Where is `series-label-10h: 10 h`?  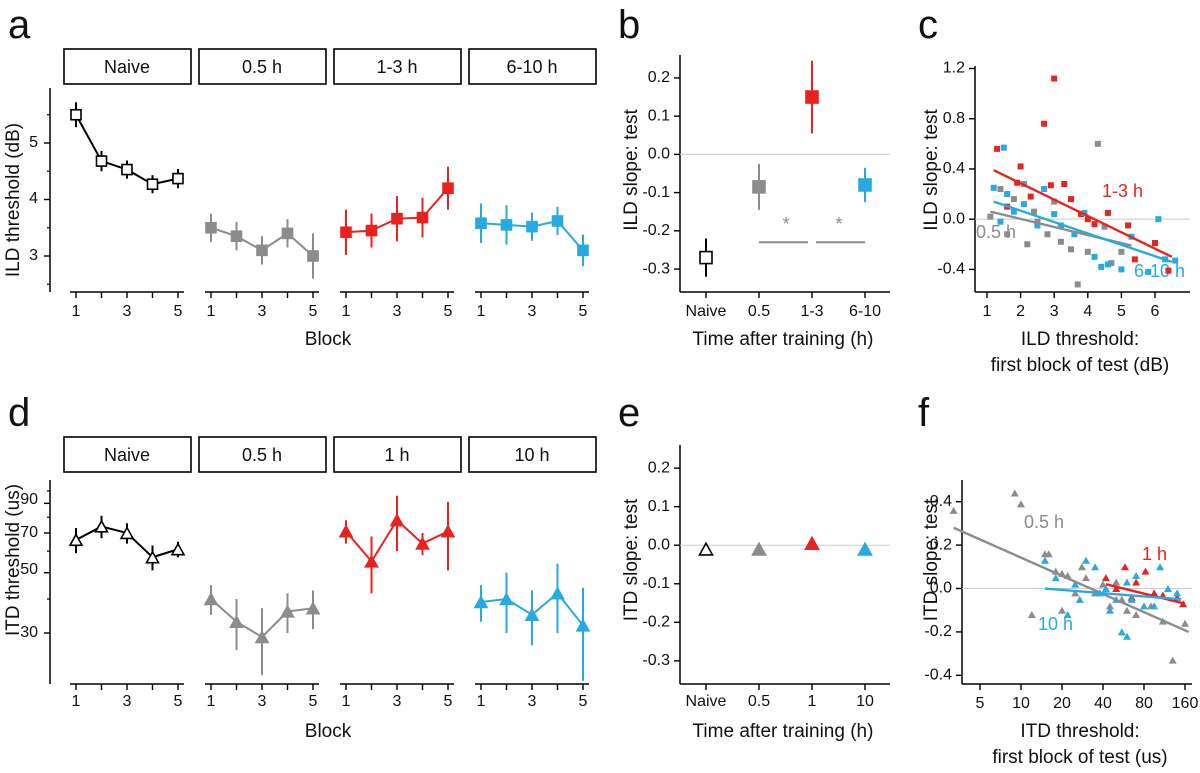
series-label-10h: 10 h is located at coordinates (1055, 624).